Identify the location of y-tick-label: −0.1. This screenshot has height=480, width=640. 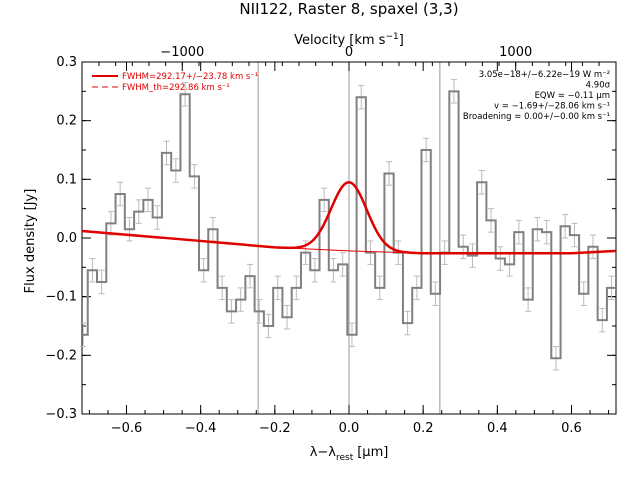
(61, 297).